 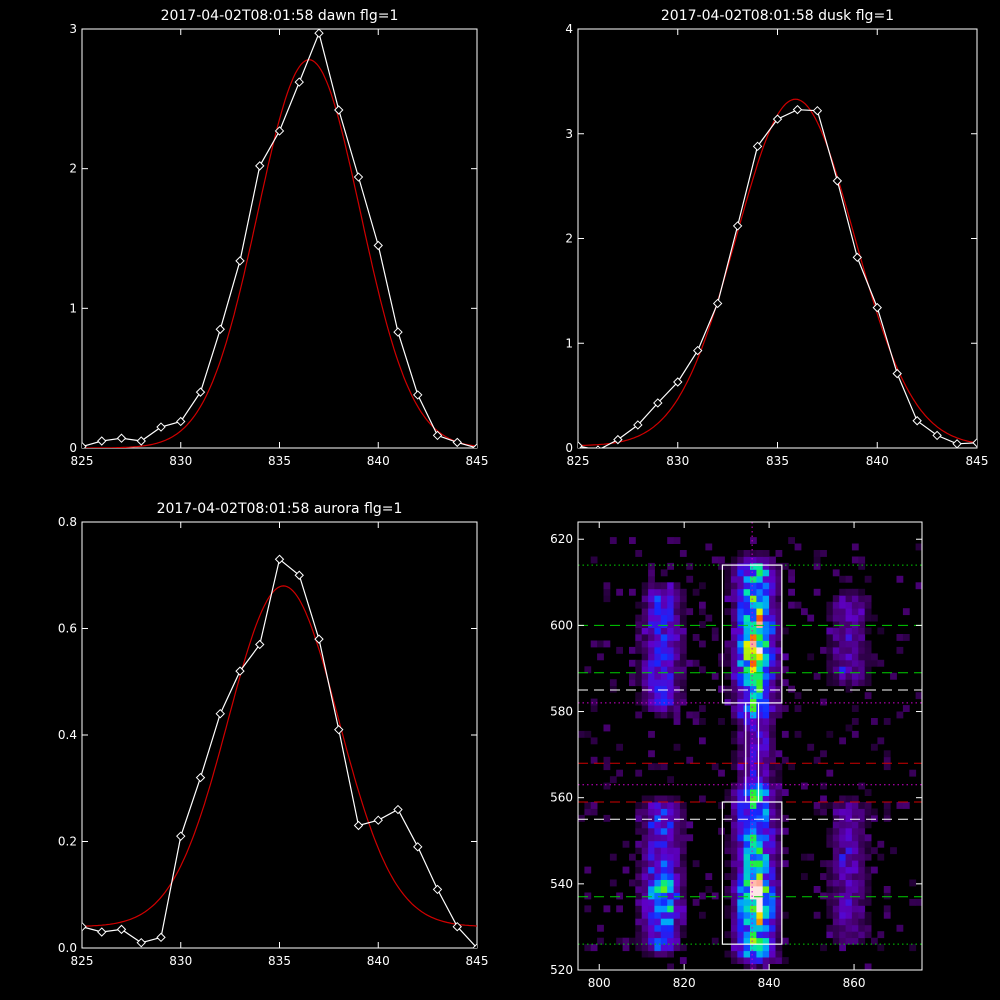 What do you see at coordinates (561, 625) in the screenshot?
I see `y-tick-label: 600` at bounding box center [561, 625].